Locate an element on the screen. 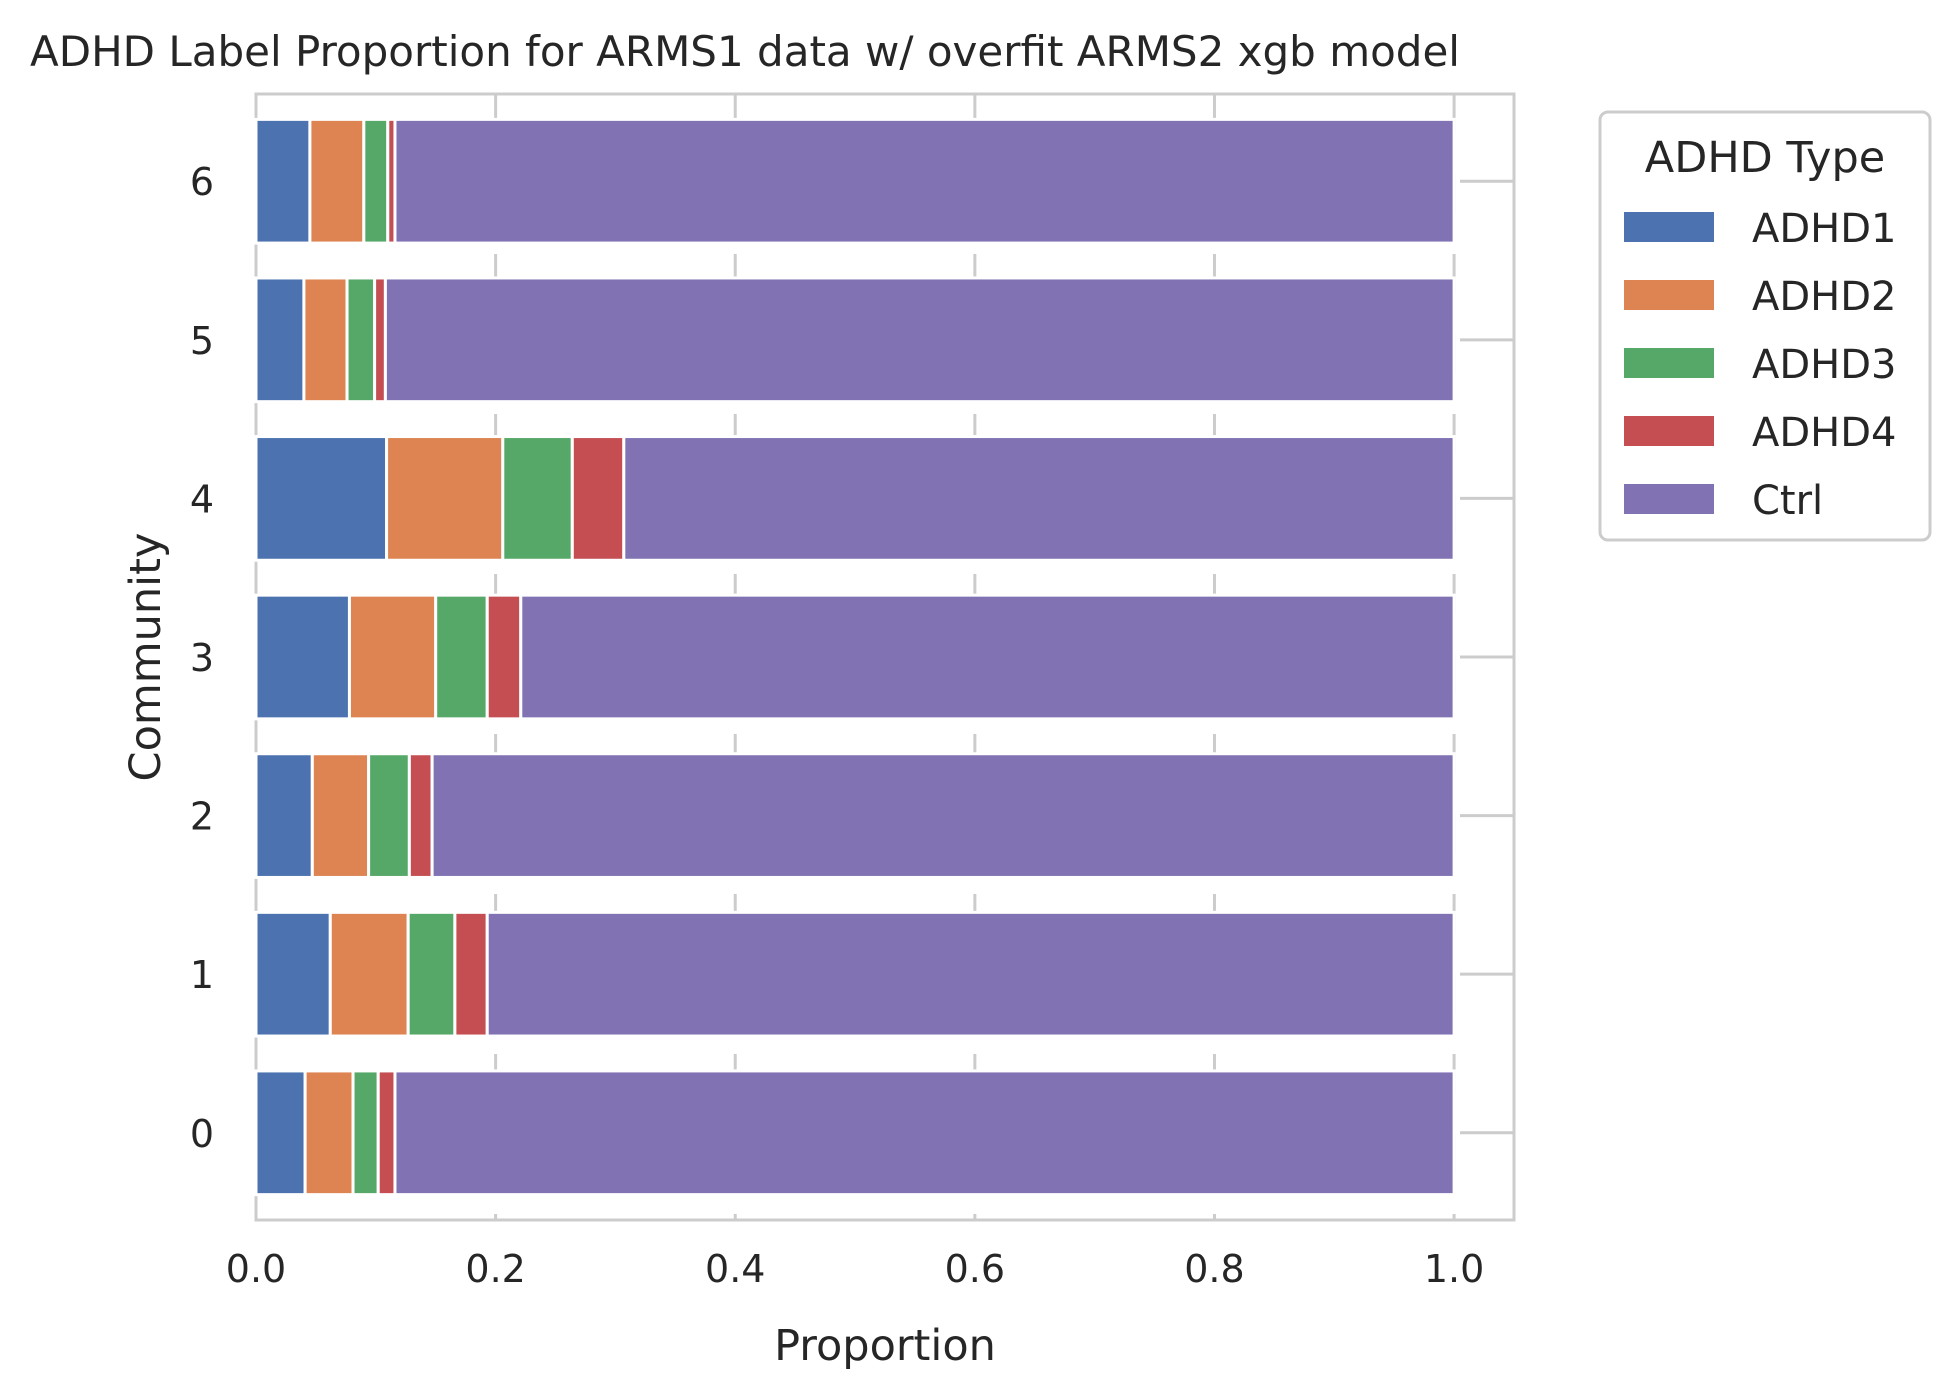  legend-items: ADHD1 ADHD2 ADHD3 ADHD4 Ctrl is located at coordinates (1760, 365).